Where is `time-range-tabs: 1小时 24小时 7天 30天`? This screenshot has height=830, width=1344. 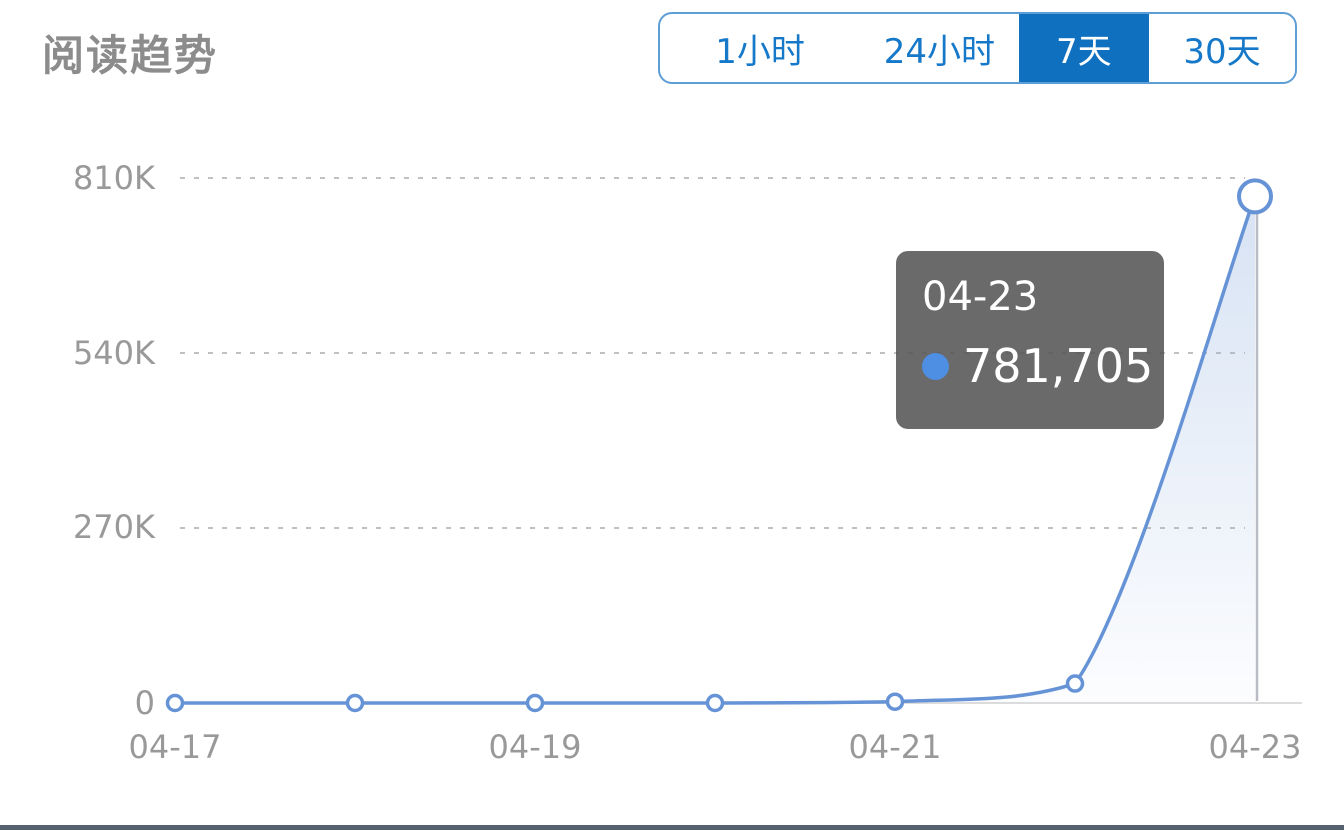 time-range-tabs: 1小时 24小时 7天 30天 is located at coordinates (977, 48).